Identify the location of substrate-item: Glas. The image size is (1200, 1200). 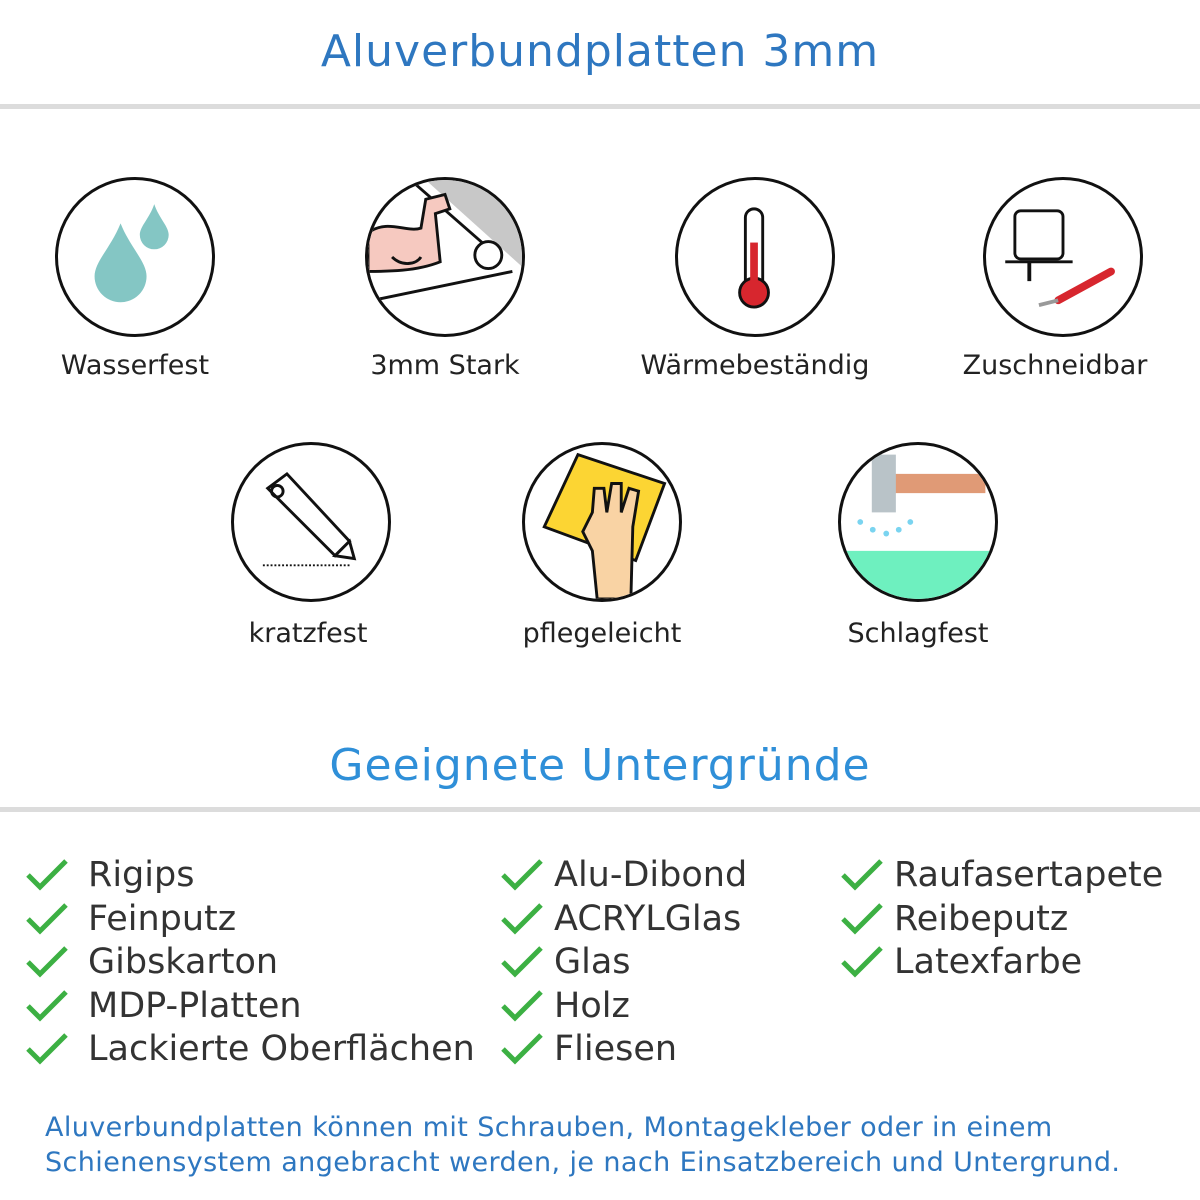
(592, 962).